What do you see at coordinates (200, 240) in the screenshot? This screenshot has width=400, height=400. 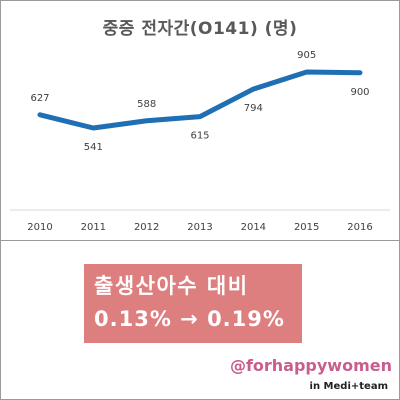 I see `section-divider` at bounding box center [200, 240].